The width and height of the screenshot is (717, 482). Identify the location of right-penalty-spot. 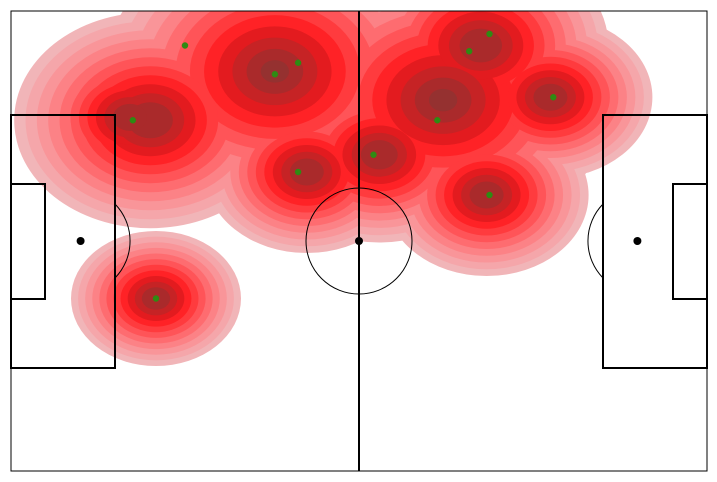
(637, 241).